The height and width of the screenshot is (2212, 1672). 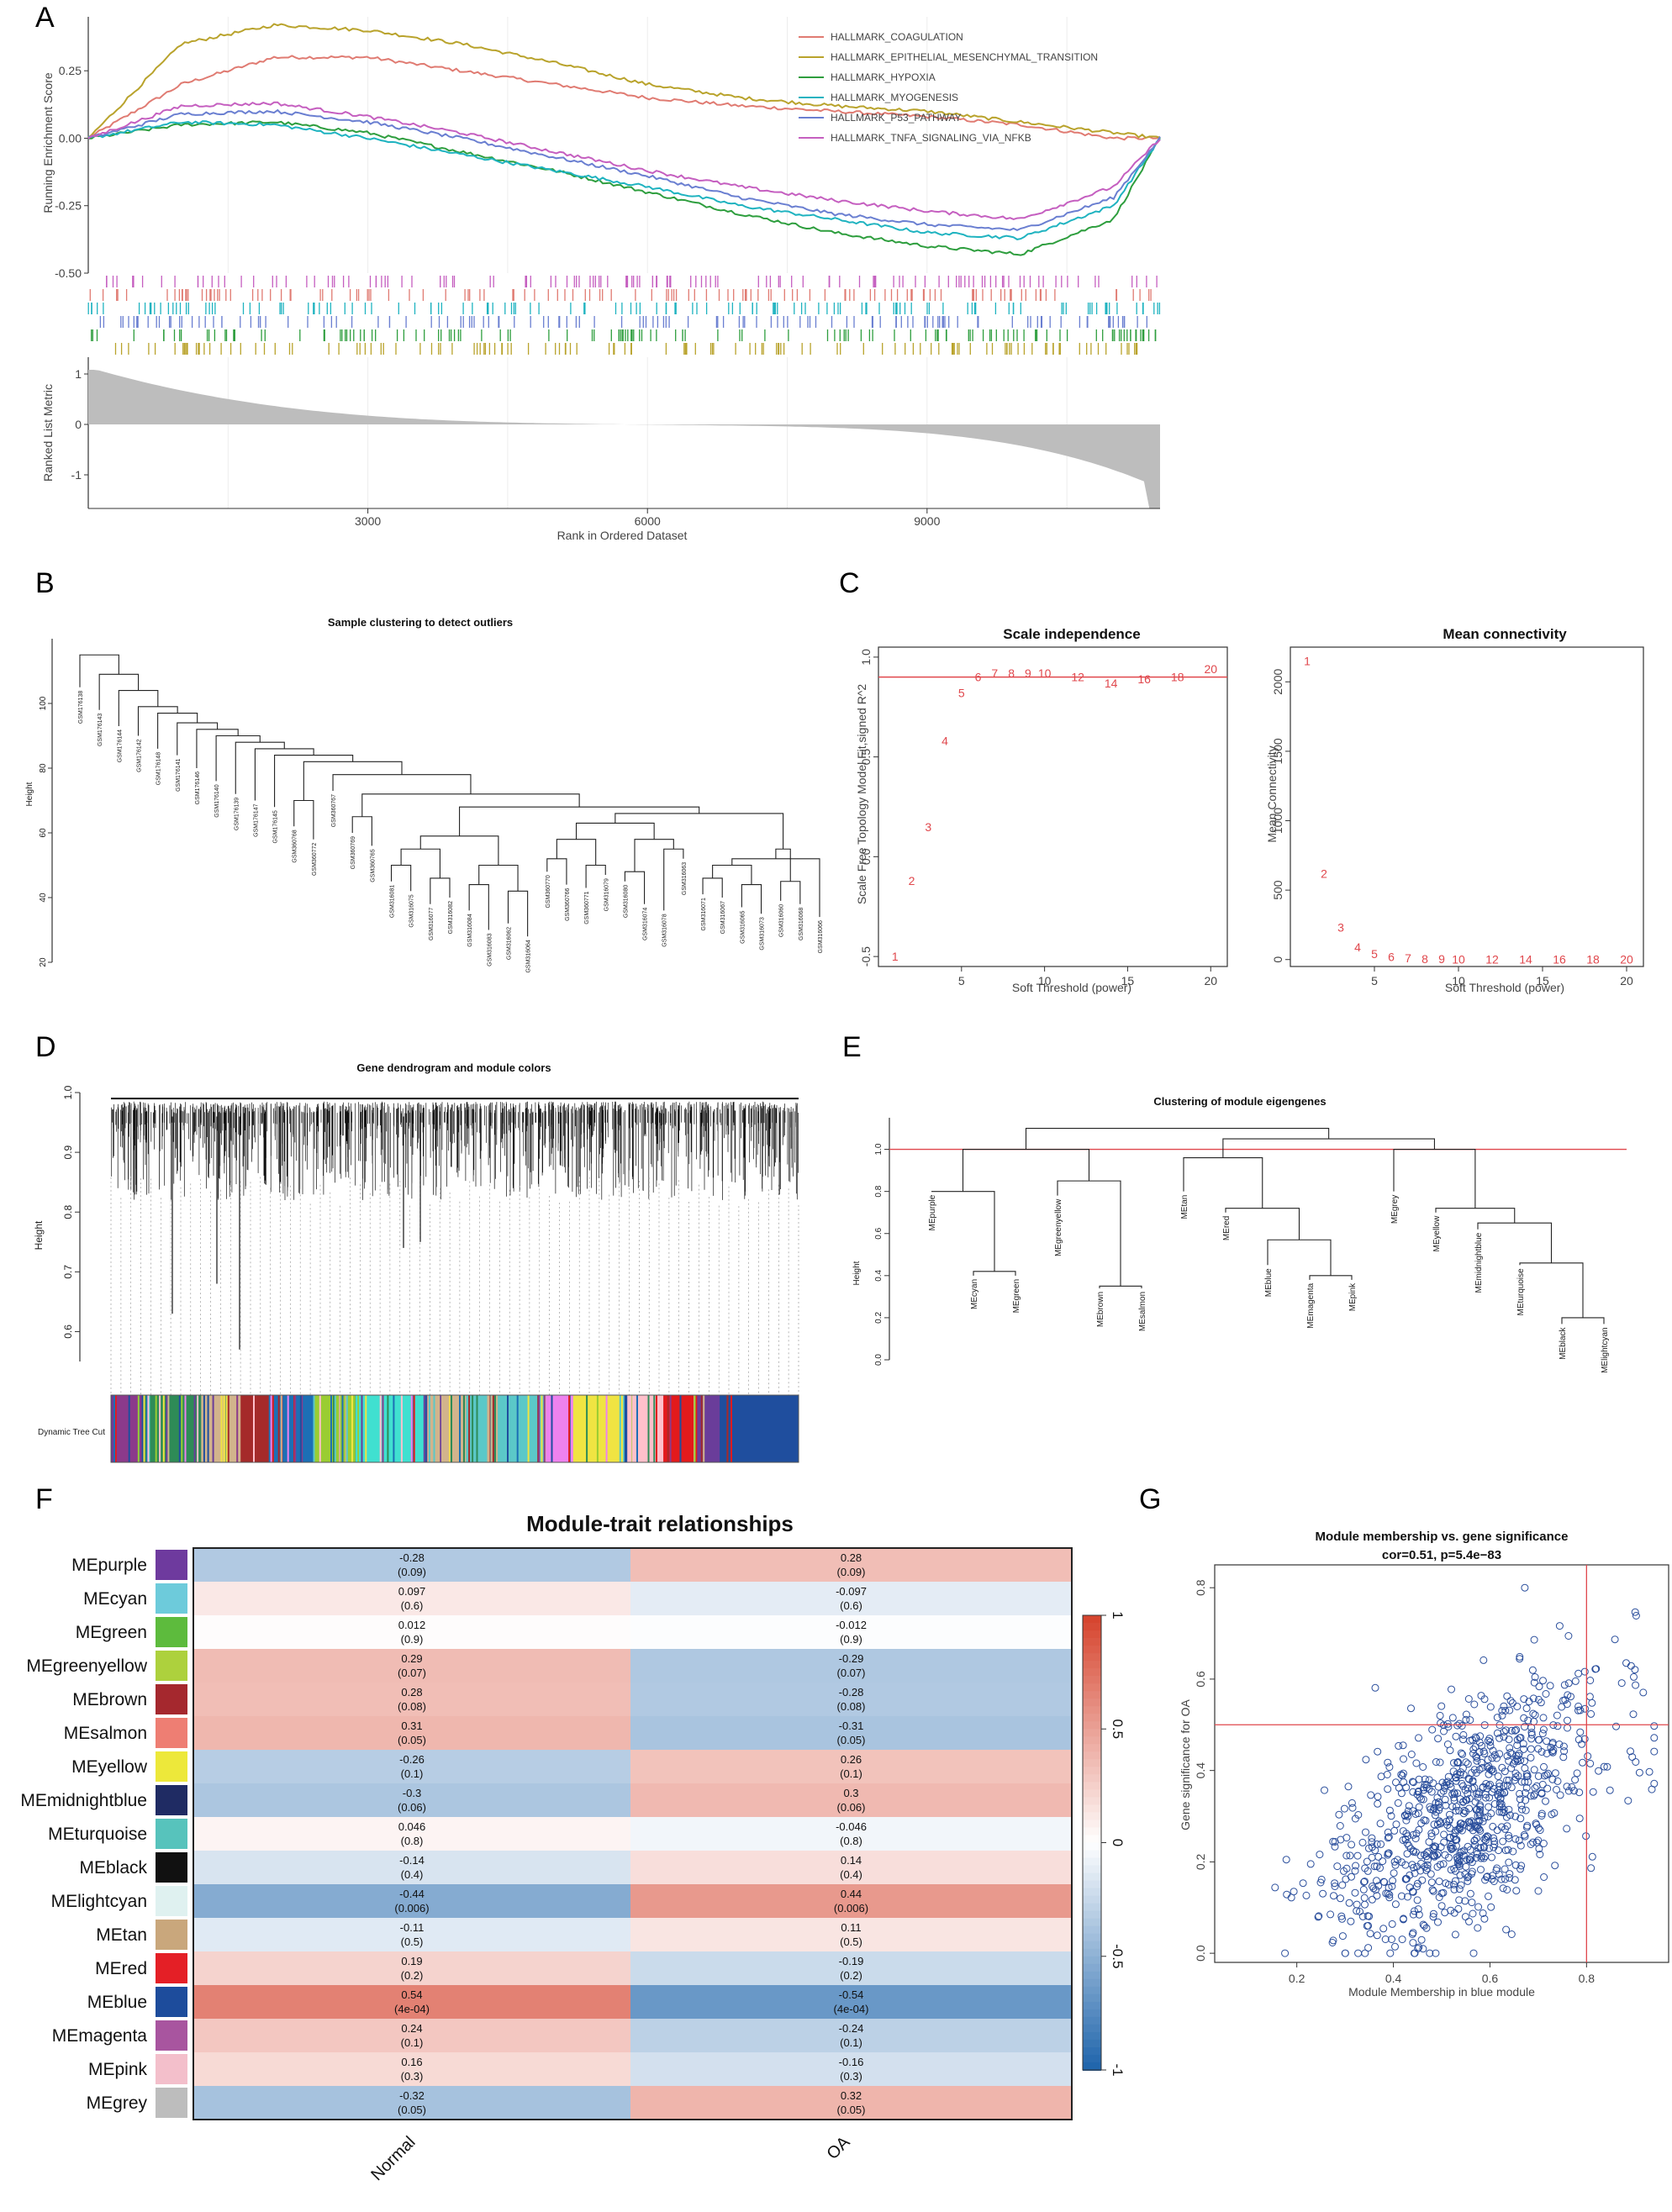 I want to click on cell-pvalue: (0.07), so click(x=412, y=1673).